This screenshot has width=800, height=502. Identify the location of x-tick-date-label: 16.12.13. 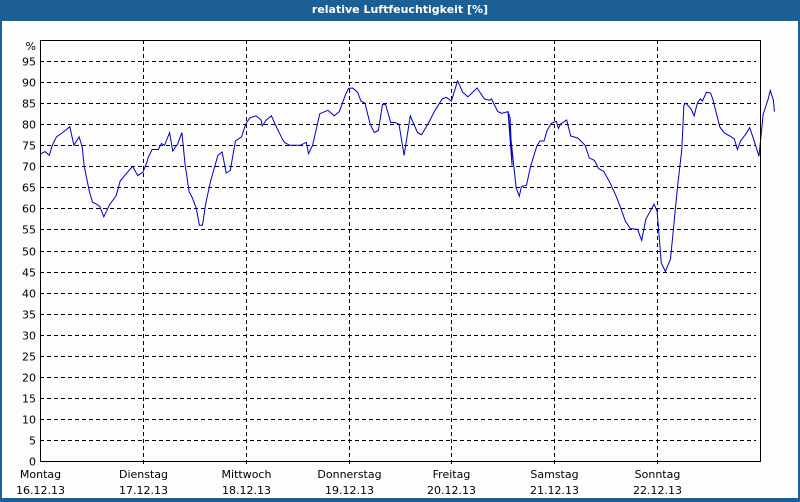
(40, 490).